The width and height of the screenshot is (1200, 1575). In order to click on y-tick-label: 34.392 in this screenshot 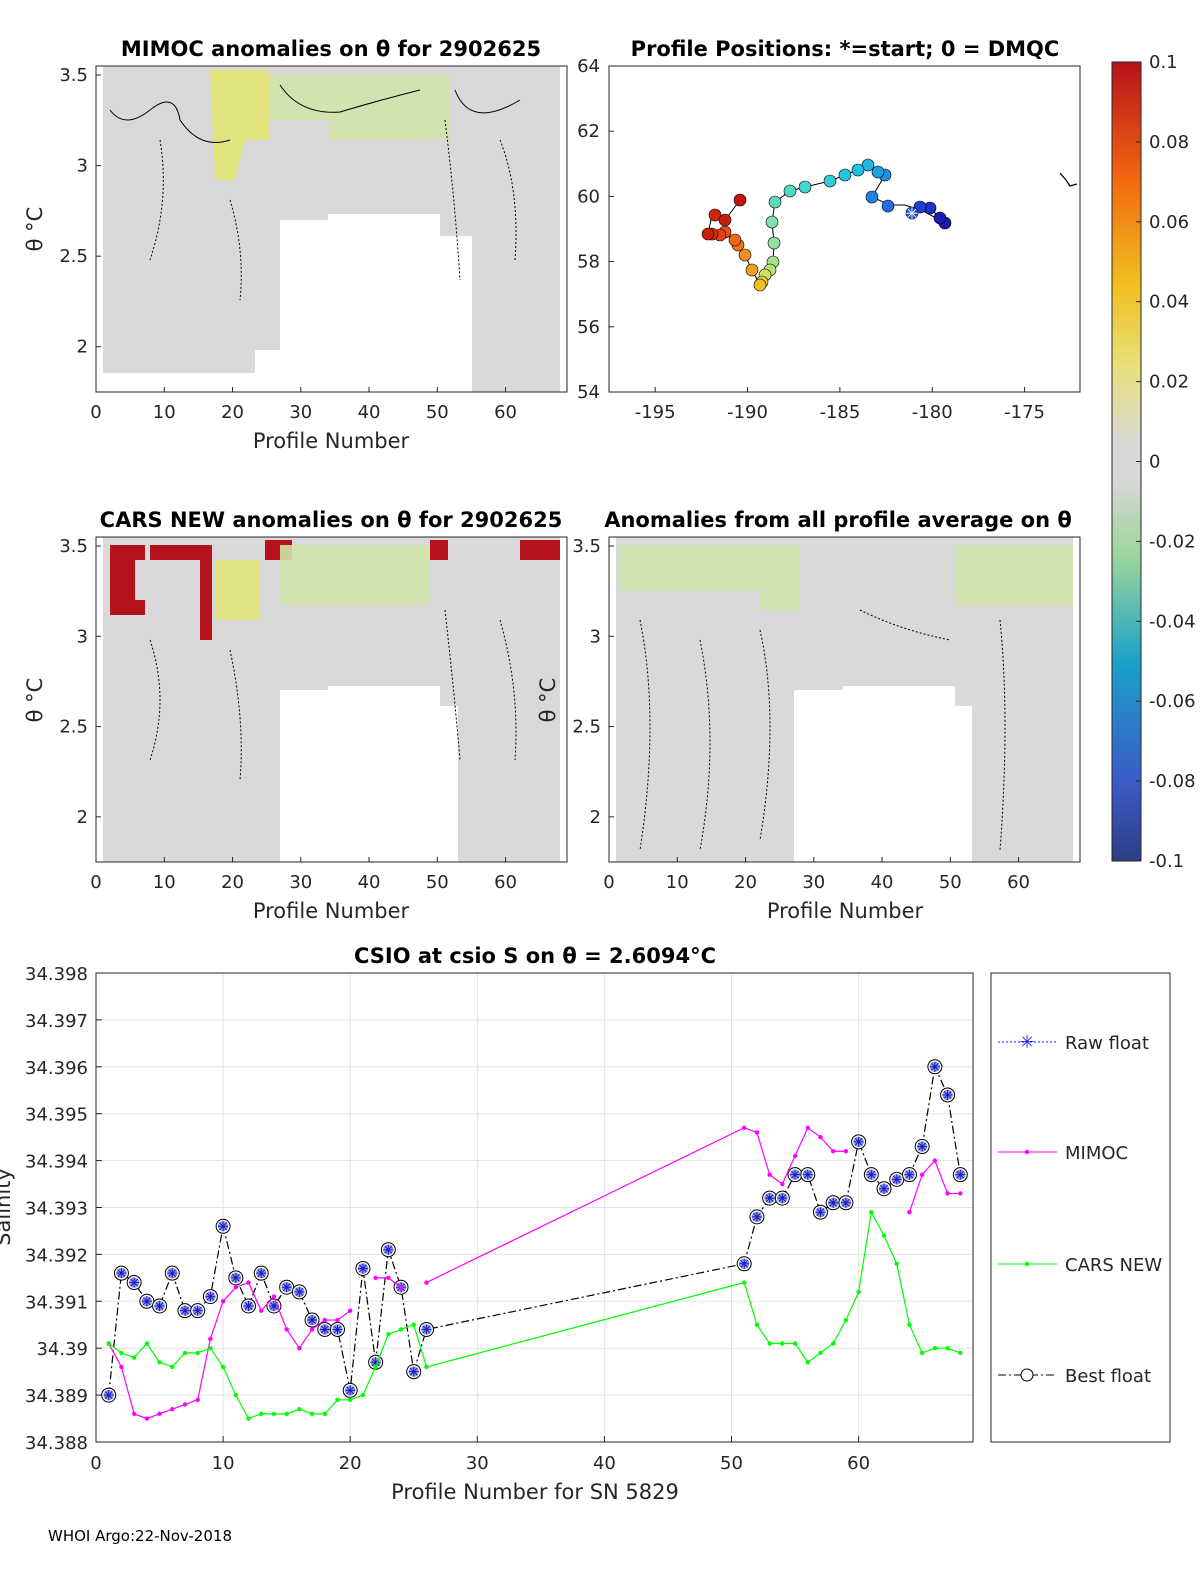, I will do `click(56, 1255)`.